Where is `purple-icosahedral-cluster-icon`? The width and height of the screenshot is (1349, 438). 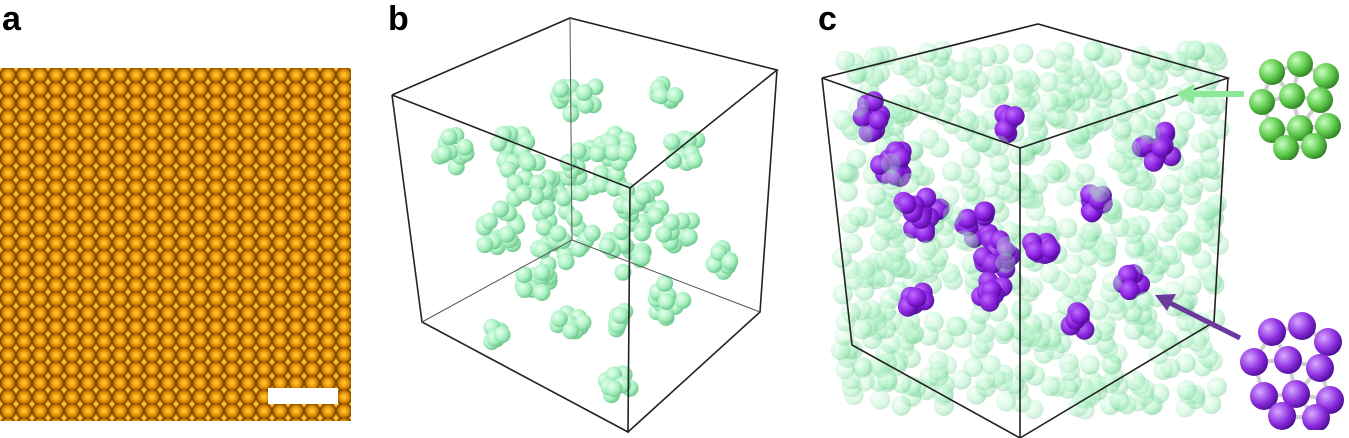 purple-icosahedral-cluster-icon is located at coordinates (1292, 371).